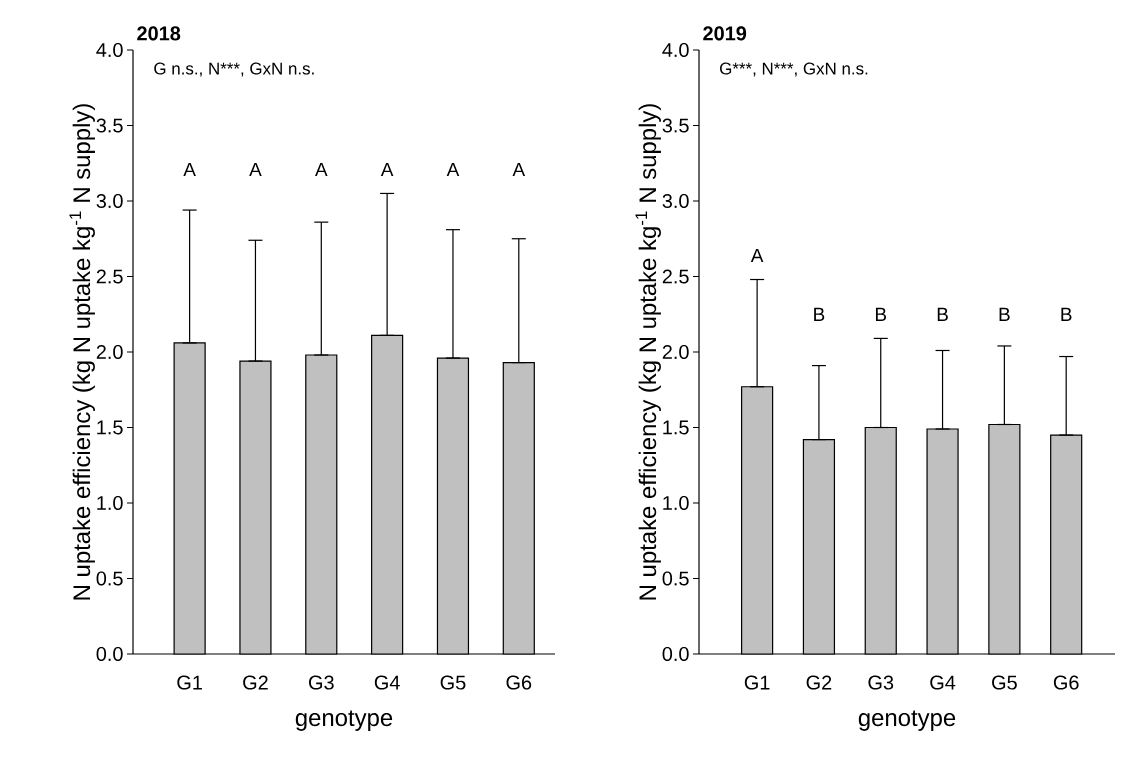 The height and width of the screenshot is (771, 1126). What do you see at coordinates (234, 69) in the screenshot?
I see `annotation: G n.s., N***, GxN n.s.` at bounding box center [234, 69].